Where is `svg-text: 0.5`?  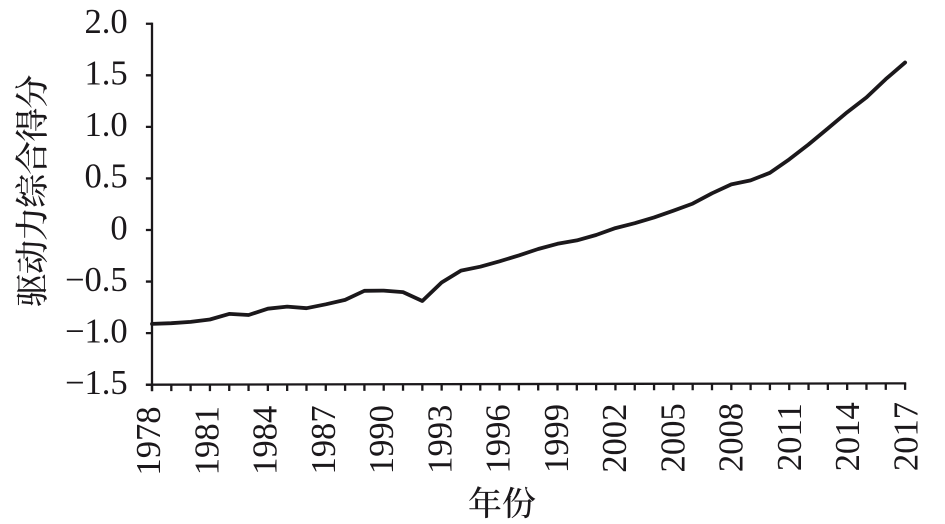
svg-text: 0.5 is located at coordinates (105, 177).